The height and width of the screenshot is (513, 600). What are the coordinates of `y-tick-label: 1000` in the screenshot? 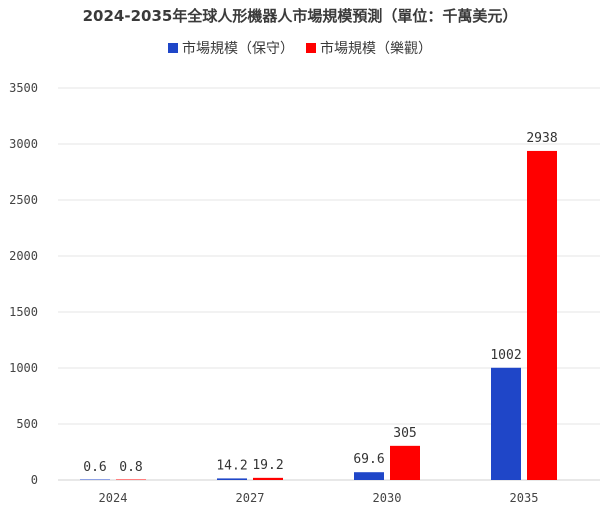 It's located at (23, 368).